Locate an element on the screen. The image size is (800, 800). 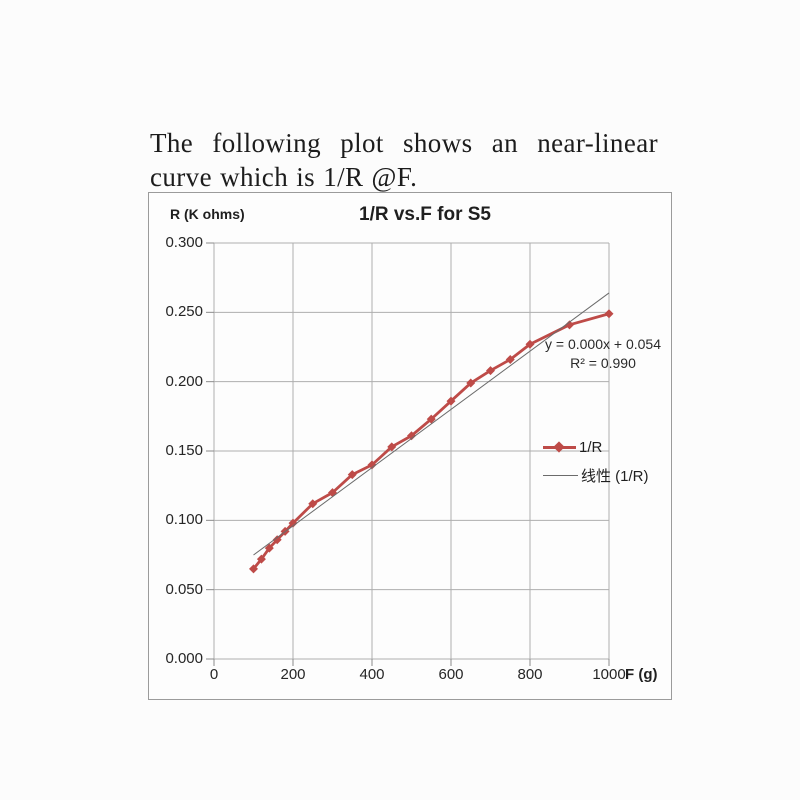
legend-item-series: 1/R is located at coordinates (596, 447).